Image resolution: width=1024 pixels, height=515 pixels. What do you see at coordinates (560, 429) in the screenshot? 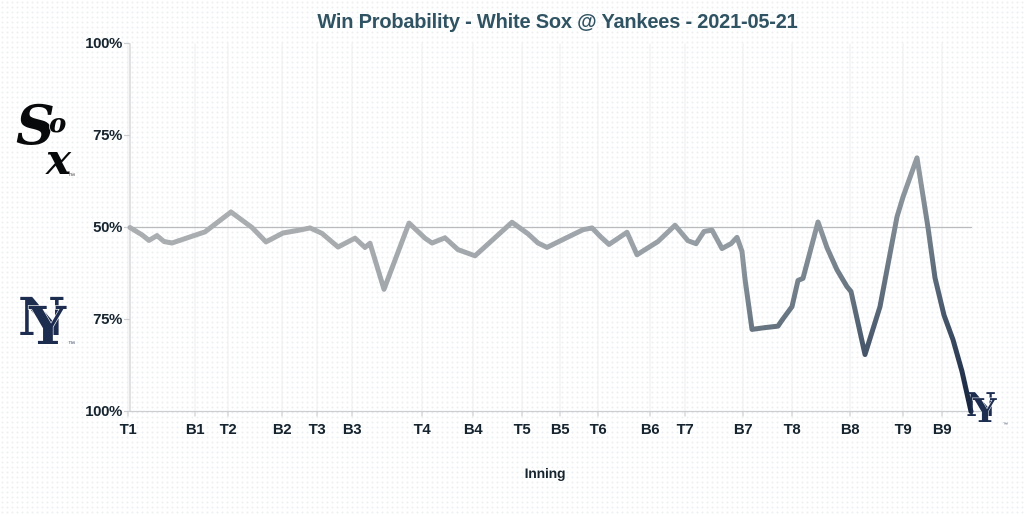
I see `x-tick-label-B5: B5` at bounding box center [560, 429].